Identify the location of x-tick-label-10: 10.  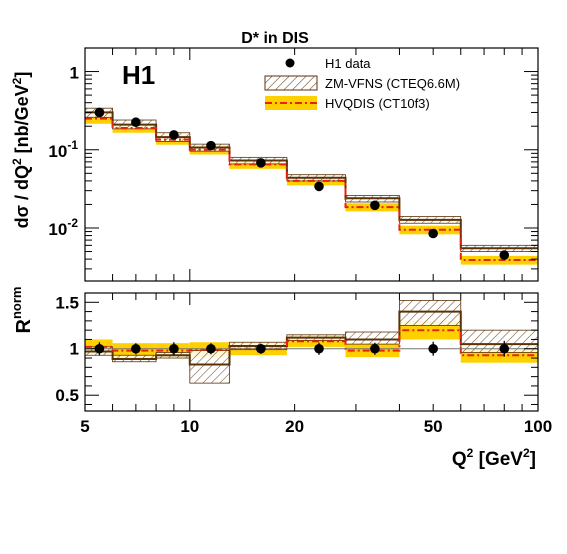
(189, 426).